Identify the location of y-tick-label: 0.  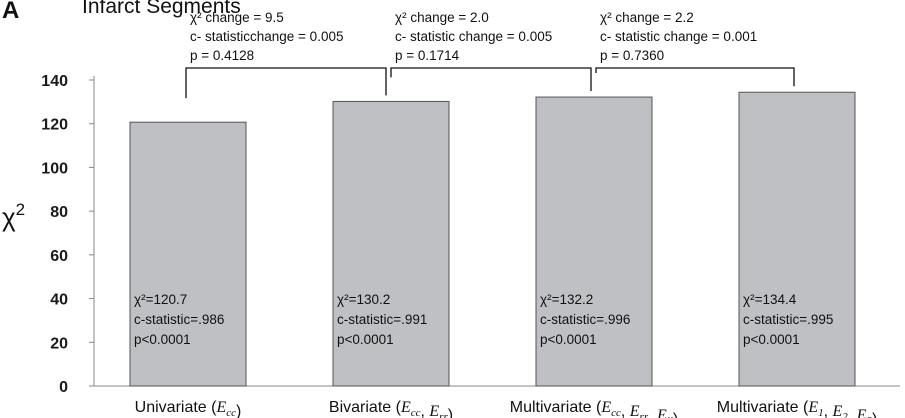
(63, 387).